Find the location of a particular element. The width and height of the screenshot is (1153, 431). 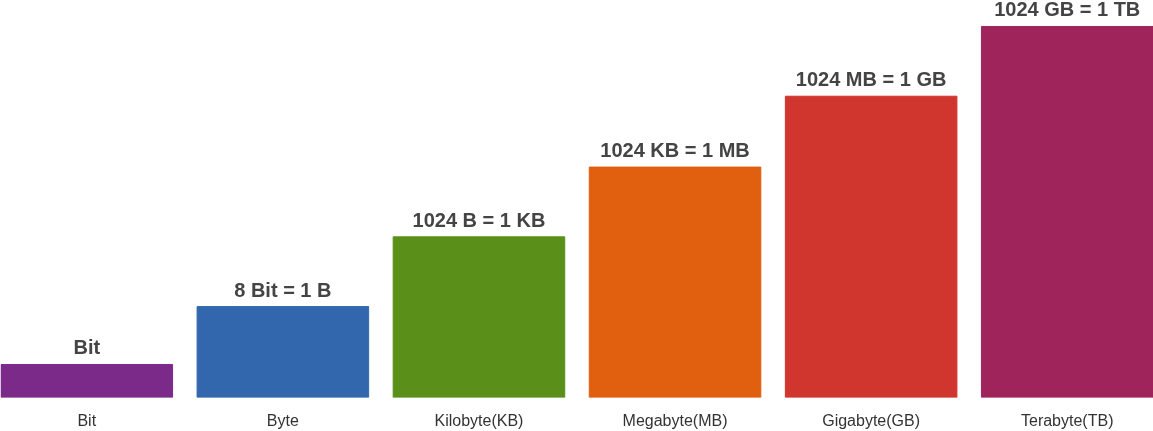

annotation: 1024 KB = 1 MB is located at coordinates (675, 150).